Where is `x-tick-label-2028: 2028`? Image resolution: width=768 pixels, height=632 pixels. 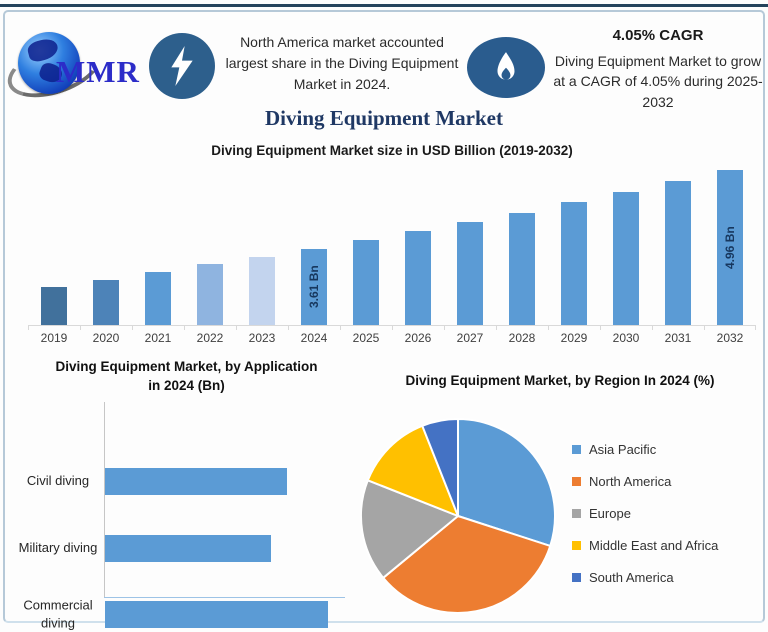
x-tick-label-2028: 2028 is located at coordinates (522, 338).